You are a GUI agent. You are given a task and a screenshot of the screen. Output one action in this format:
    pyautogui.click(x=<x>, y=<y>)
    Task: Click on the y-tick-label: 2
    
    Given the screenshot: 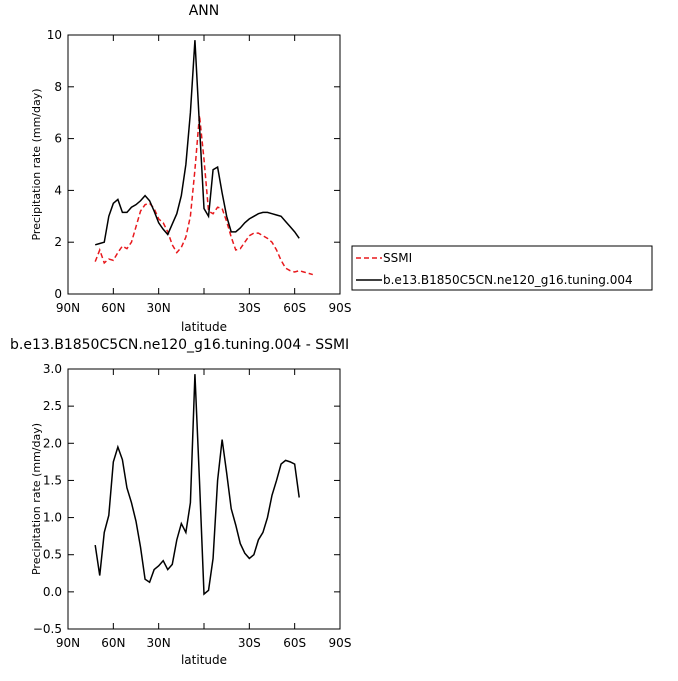 What is the action you would take?
    pyautogui.click(x=58, y=242)
    